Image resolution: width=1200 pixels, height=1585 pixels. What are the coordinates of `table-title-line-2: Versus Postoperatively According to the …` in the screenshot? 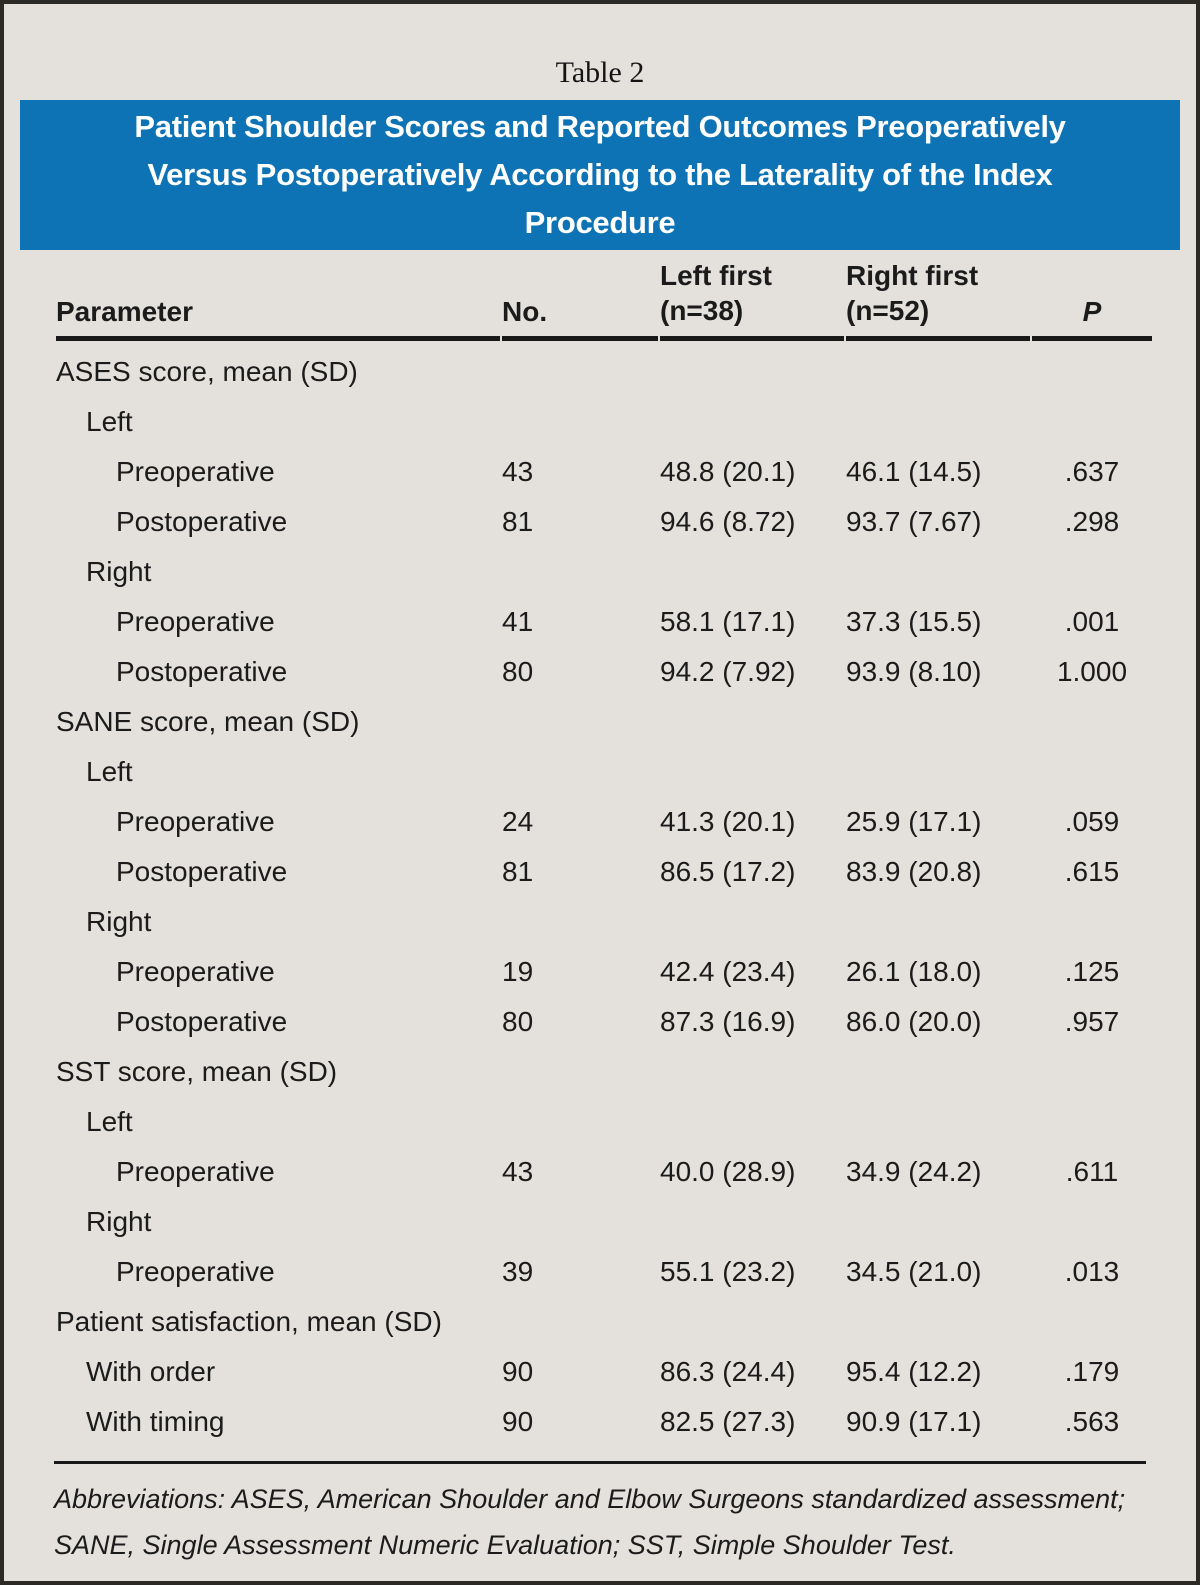 It's located at (600, 174).